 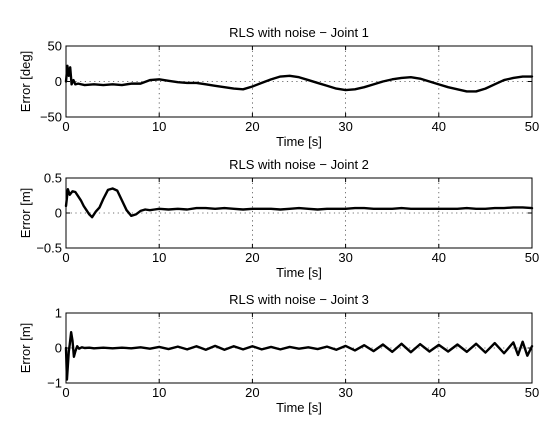 I want to click on joint-2-x-tick-label-3: 30, so click(x=345, y=257).